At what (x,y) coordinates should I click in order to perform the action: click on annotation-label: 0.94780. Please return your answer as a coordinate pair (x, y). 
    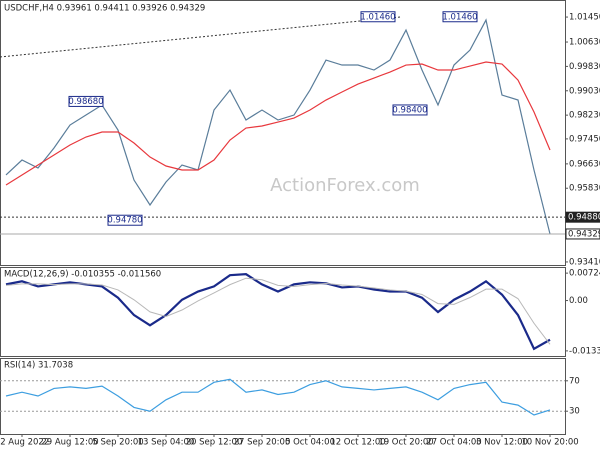
    Looking at the image, I should click on (124, 221).